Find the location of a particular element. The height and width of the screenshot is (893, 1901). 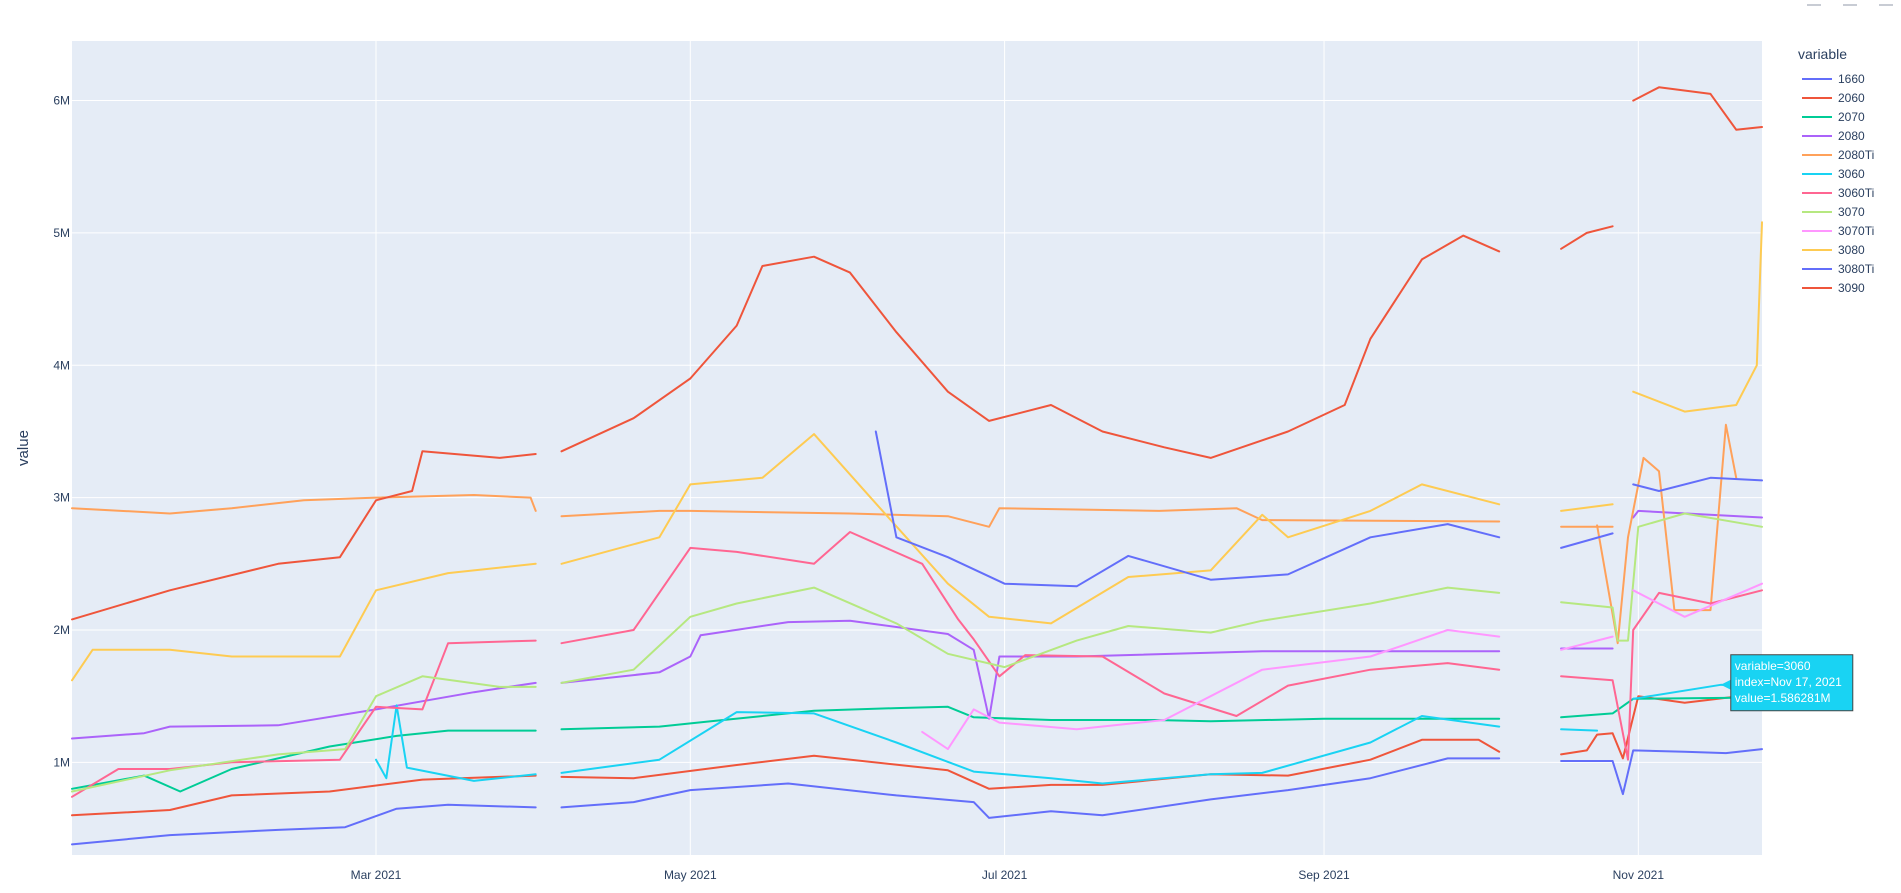

tooltip-pointer is located at coordinates (1725, 684).